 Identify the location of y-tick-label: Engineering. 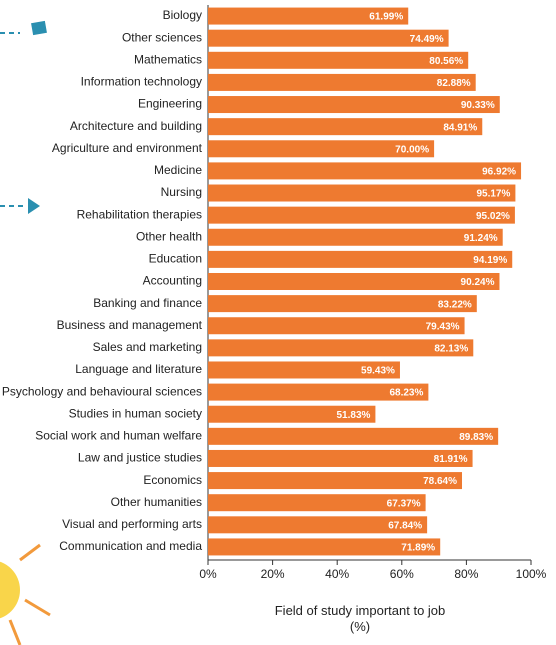
(170, 104).